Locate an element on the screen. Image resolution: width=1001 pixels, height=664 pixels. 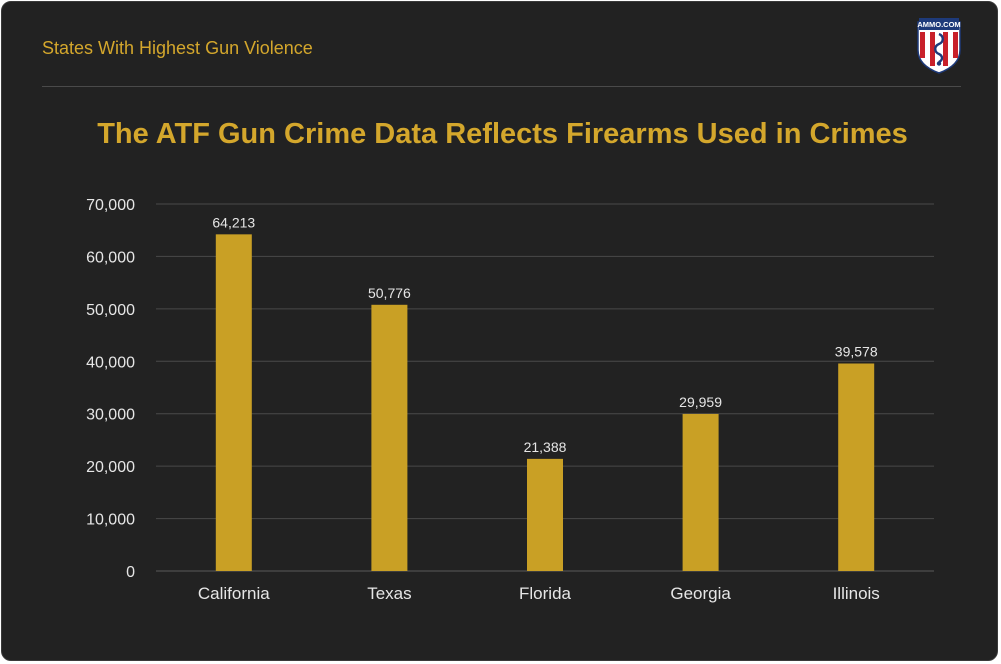
bar-texas is located at coordinates (389, 437).